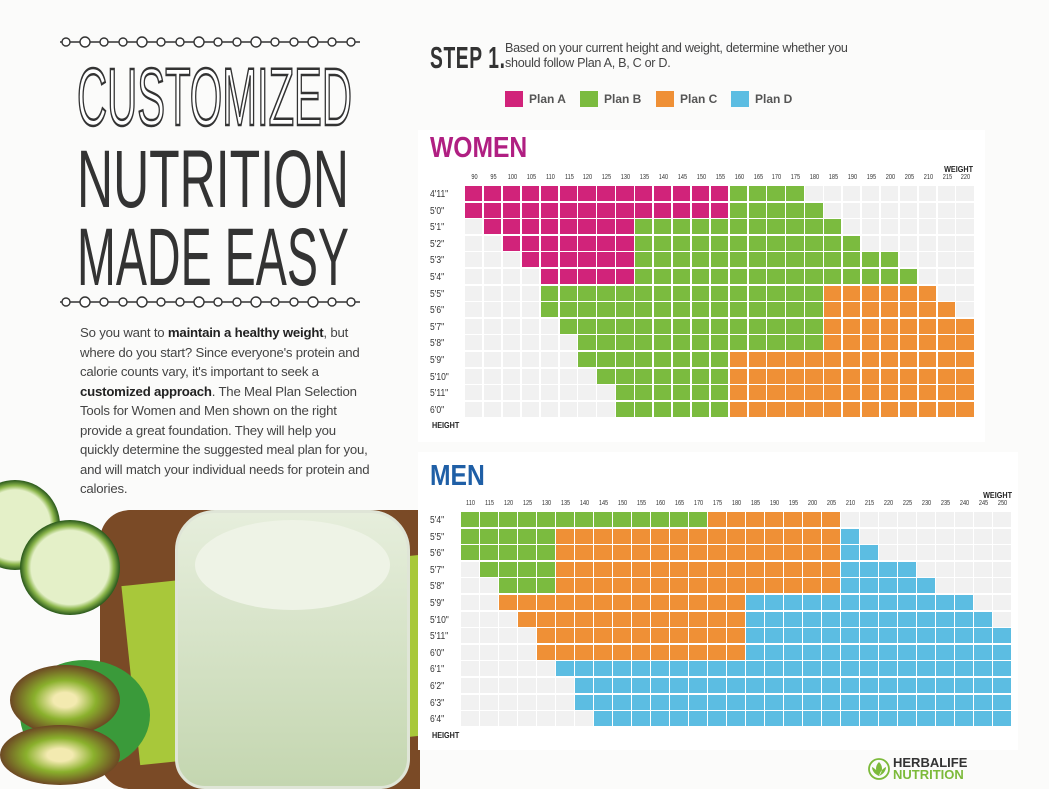 This screenshot has width=1049, height=789. I want to click on women-title: WOMEN, so click(479, 148).